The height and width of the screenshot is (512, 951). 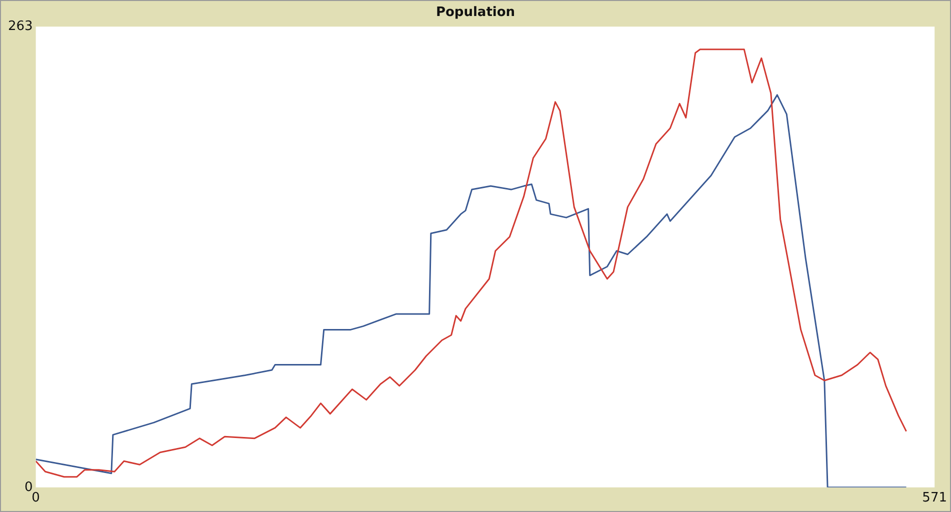 I want to click on chart-title: Population, so click(x=476, y=12).